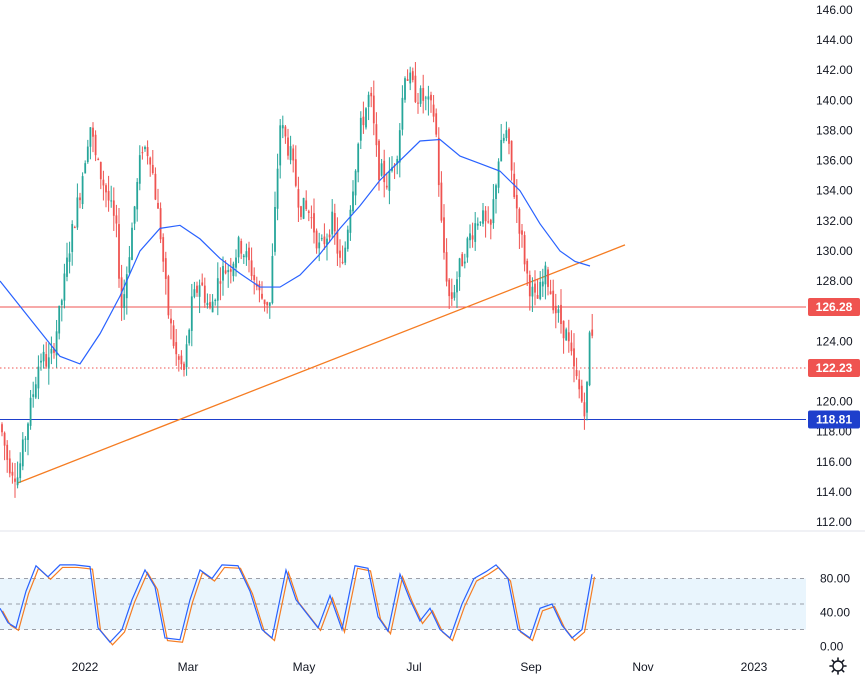  Describe the element at coordinates (834, 281) in the screenshot. I see `price-tick-label: 128.00` at that location.